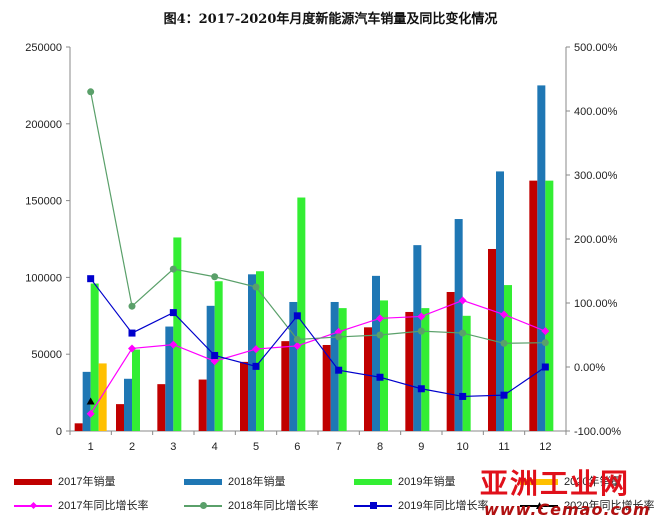  What do you see at coordinates (273, 506) in the screenshot?
I see `legend-label: 2018年同比增长率` at bounding box center [273, 506].